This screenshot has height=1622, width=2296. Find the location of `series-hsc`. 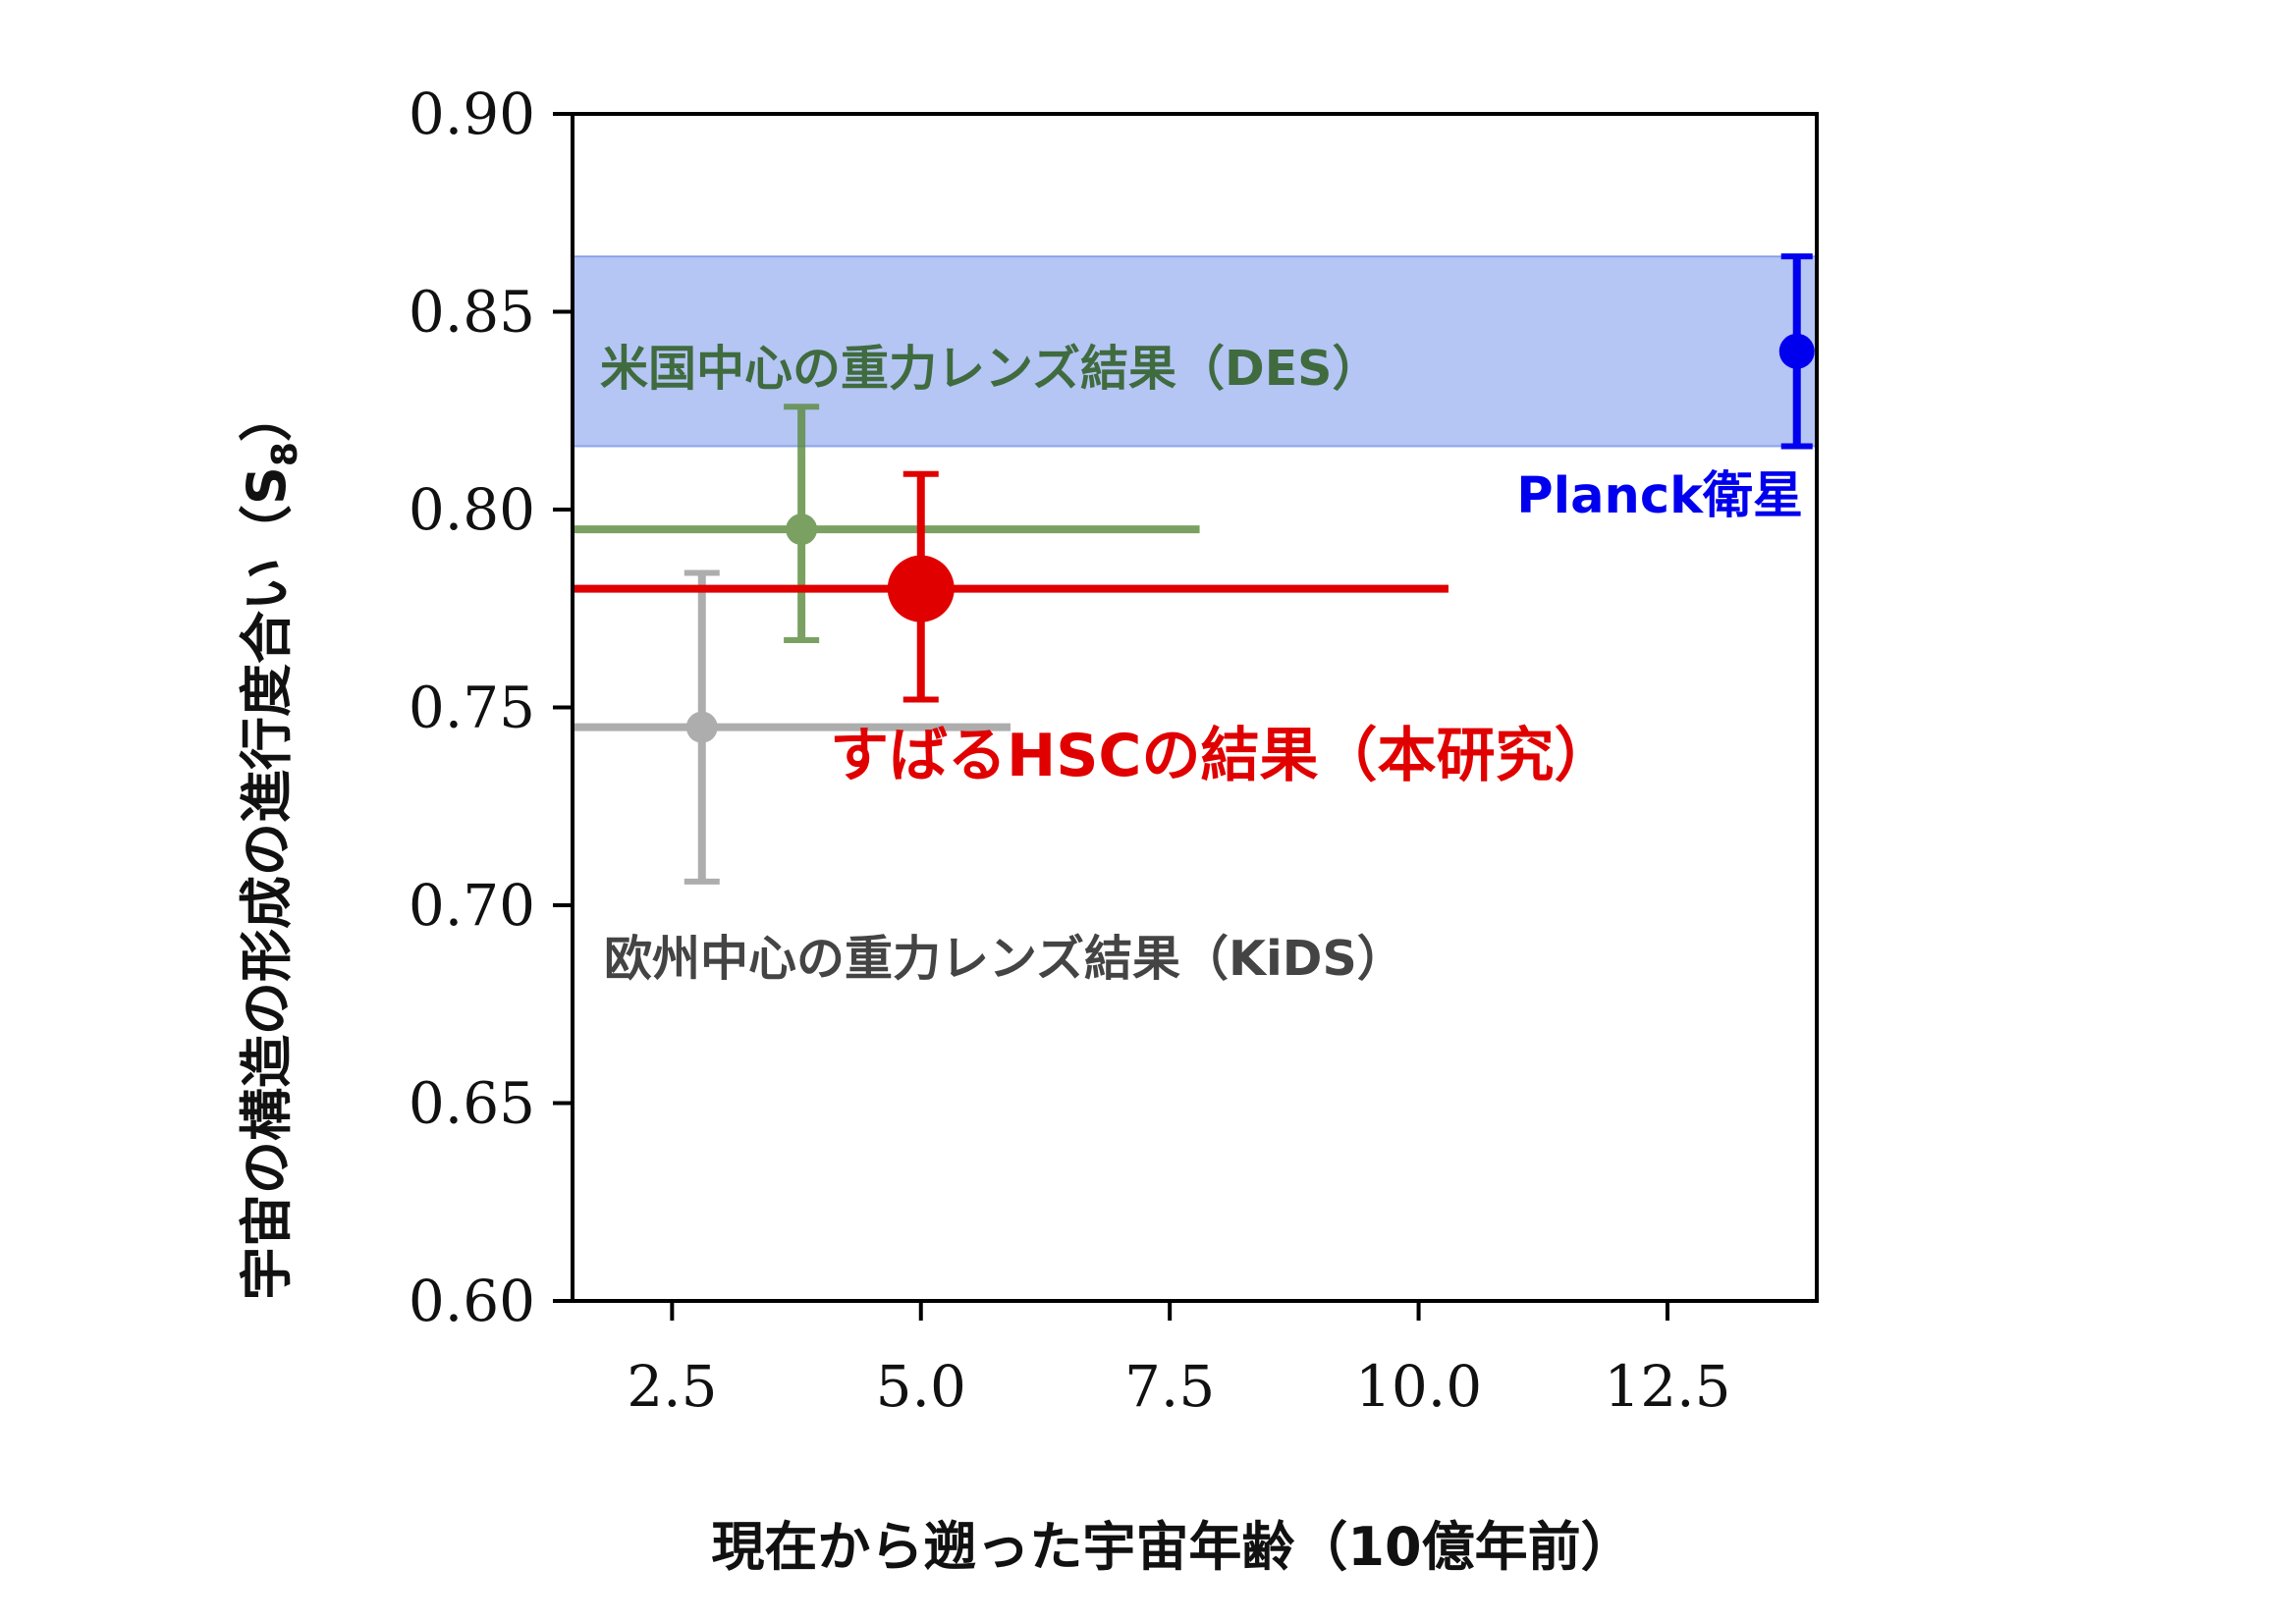

series-hsc is located at coordinates (1011, 586).